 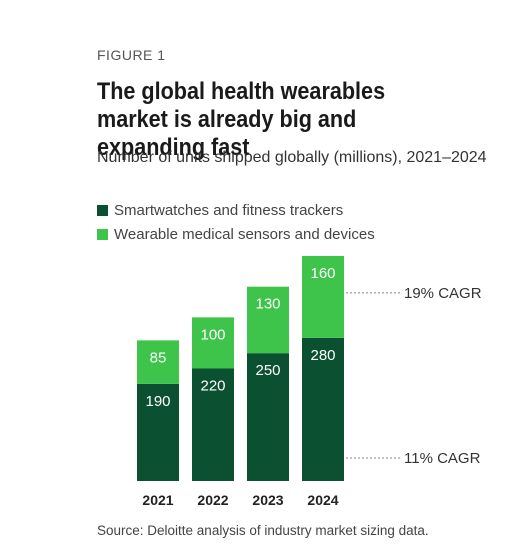 I want to click on data-label-2024-series0: 280, so click(x=322, y=355).